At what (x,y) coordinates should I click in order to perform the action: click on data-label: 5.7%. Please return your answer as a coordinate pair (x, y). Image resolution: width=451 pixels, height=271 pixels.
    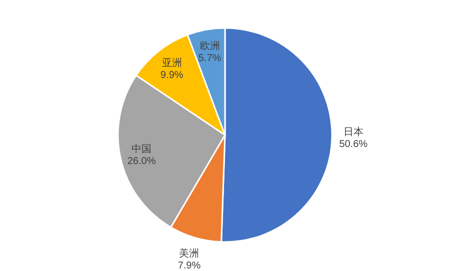
    Looking at the image, I should click on (210, 58).